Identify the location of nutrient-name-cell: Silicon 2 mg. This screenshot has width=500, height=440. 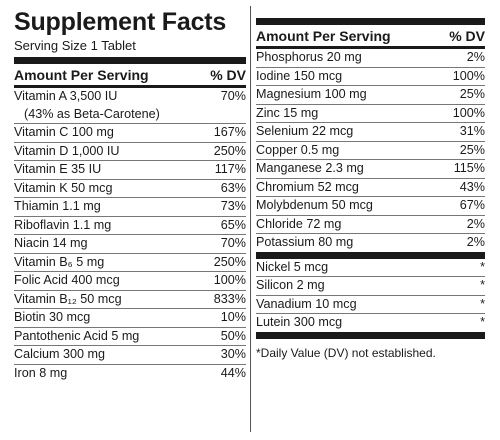
(290, 286).